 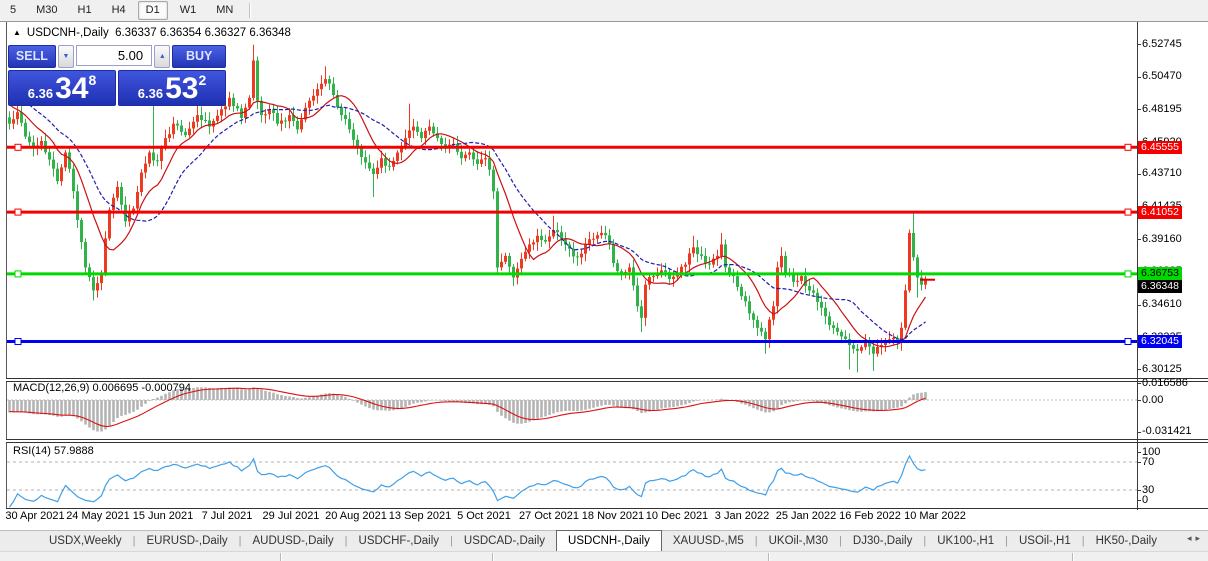 What do you see at coordinates (114, 55) in the screenshot?
I see `volume-input` at bounding box center [114, 55].